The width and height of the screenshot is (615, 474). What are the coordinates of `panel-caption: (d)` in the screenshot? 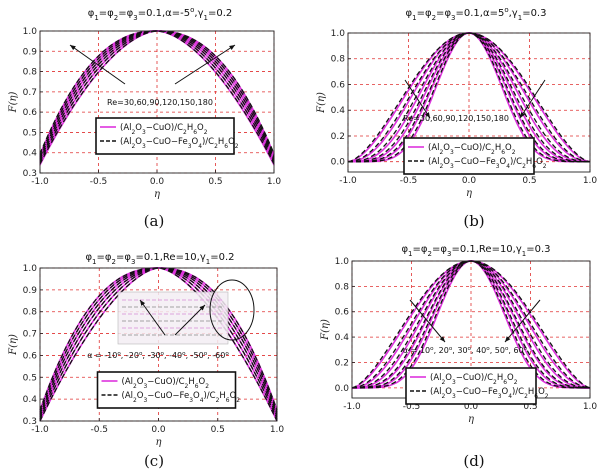 It's located at (473, 461).